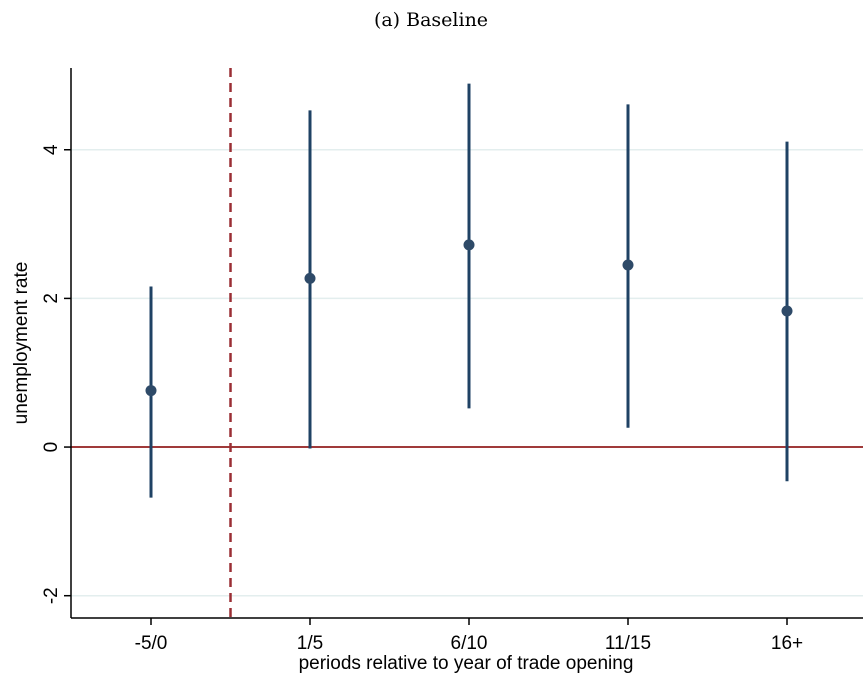  Describe the element at coordinates (51, 298) in the screenshot. I see `y-tick-label: 2` at that location.